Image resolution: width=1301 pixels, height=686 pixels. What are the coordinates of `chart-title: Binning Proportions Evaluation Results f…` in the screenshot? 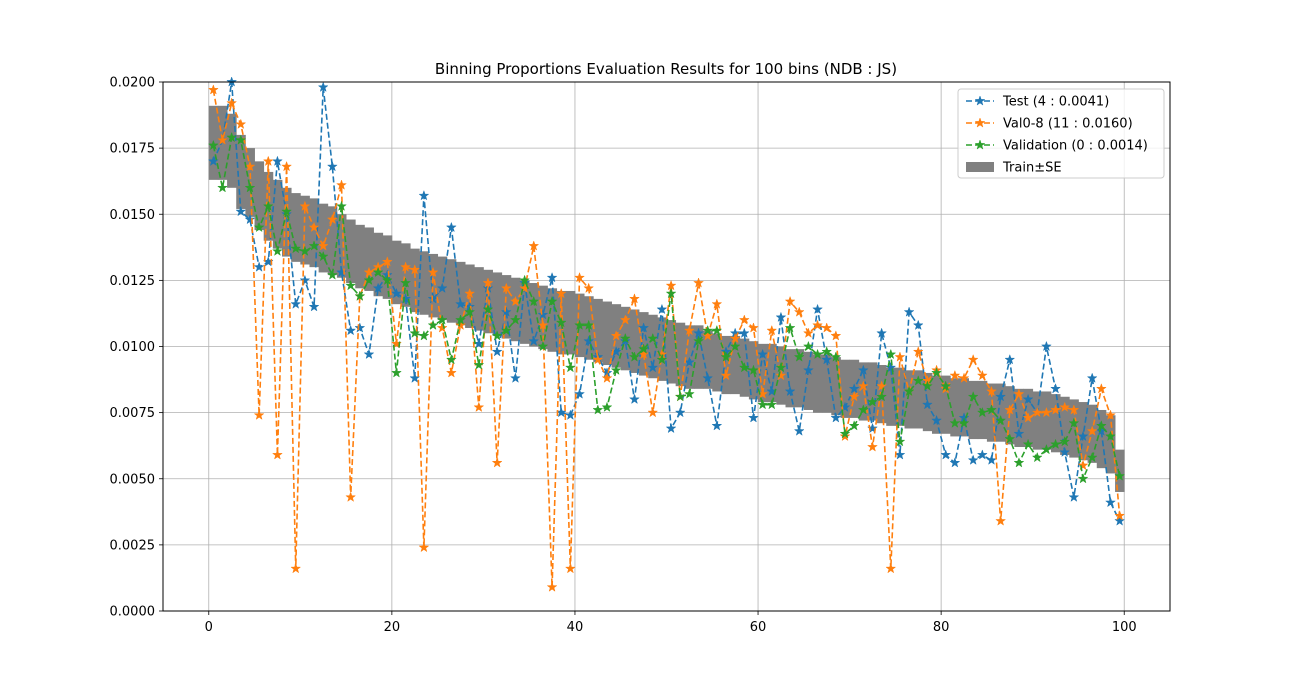 It's located at (666, 69).